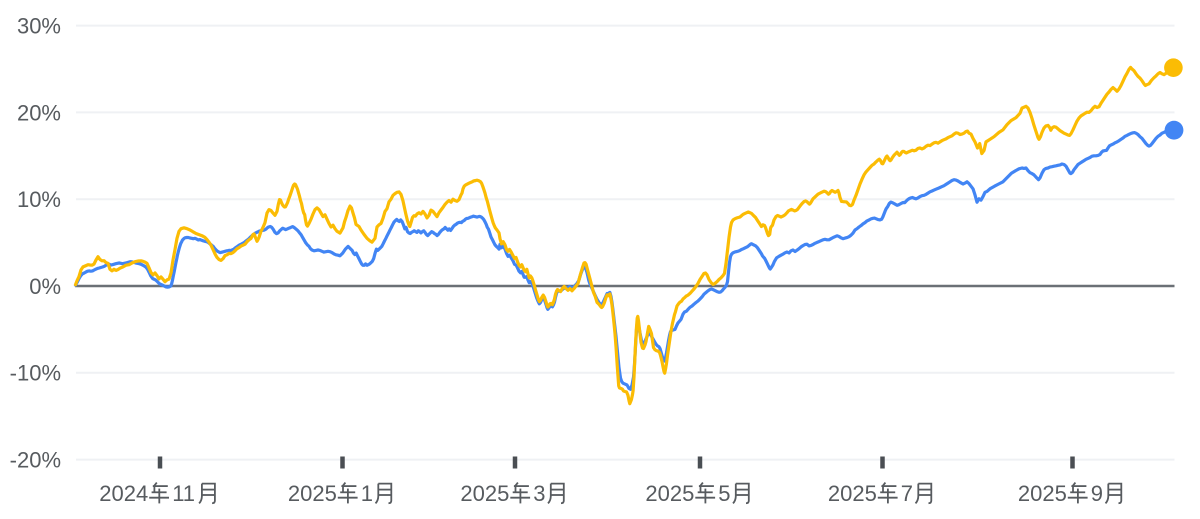 The height and width of the screenshot is (519, 1200). I want to click on svg-text: 20%, so click(39, 112).